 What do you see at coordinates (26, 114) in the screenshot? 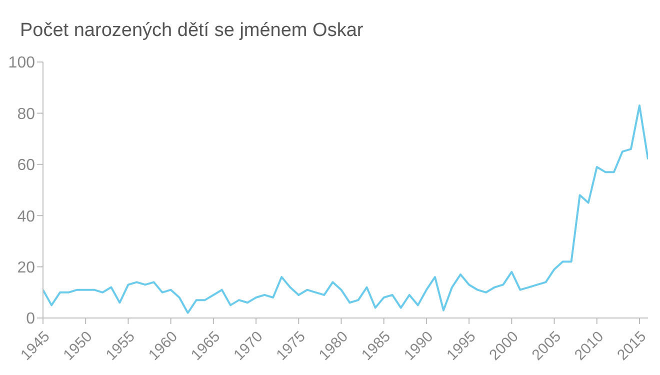
I see `y-tick-label: 80` at bounding box center [26, 114].